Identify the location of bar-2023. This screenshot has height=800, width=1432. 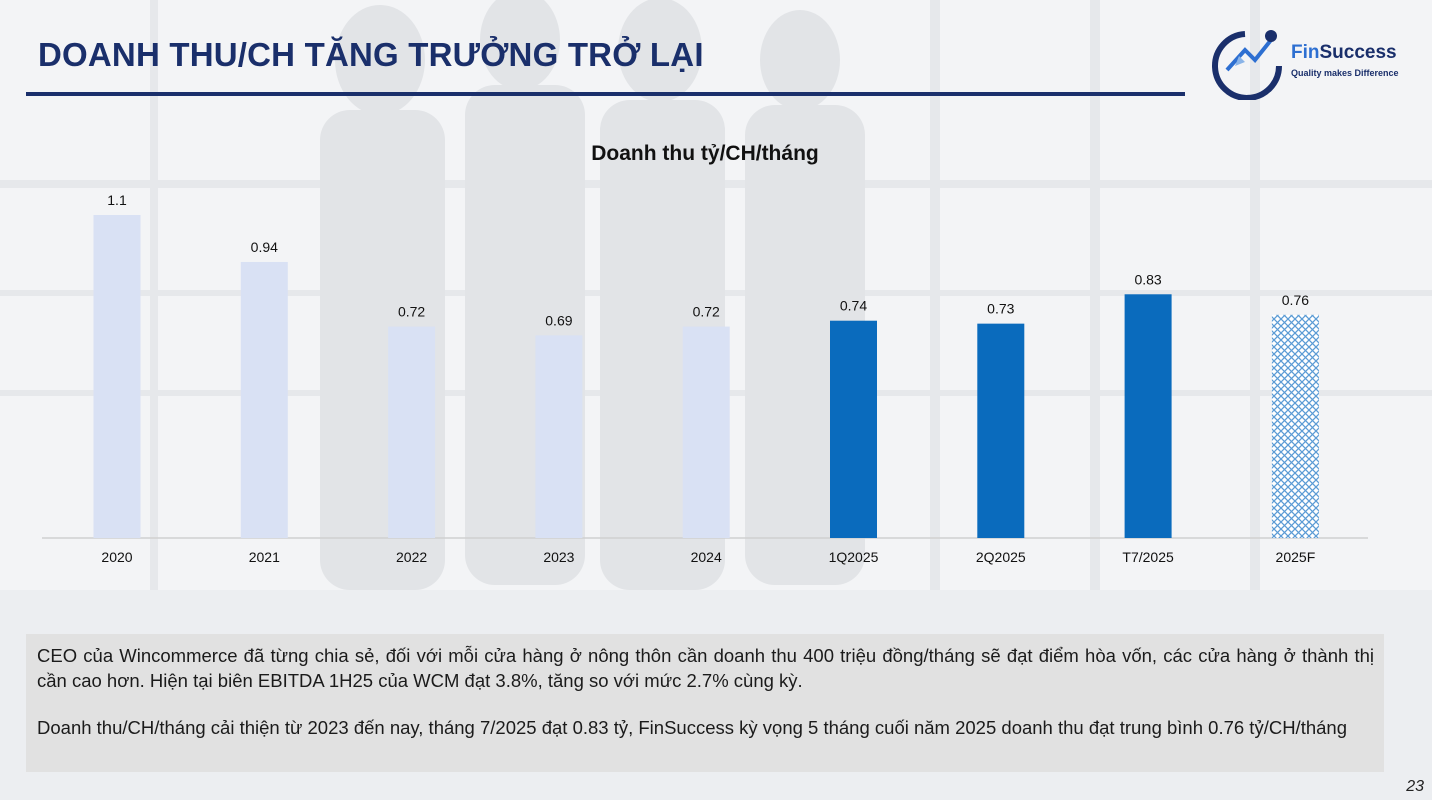
(559, 436).